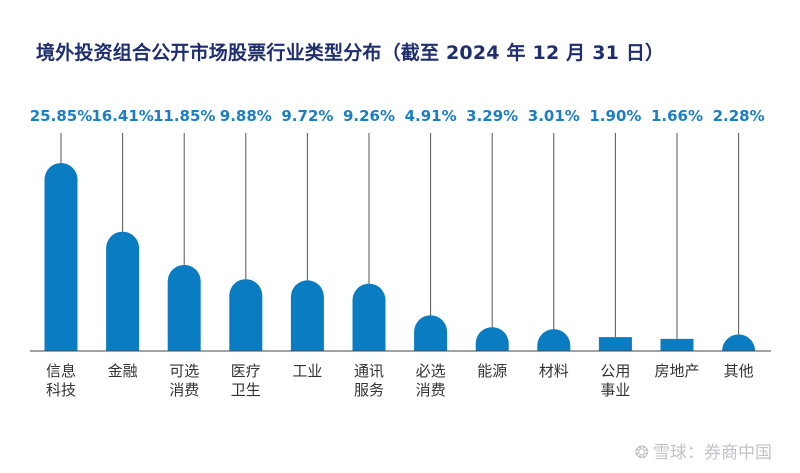 The width and height of the screenshot is (800, 473). I want to click on category-label: 事业, so click(615, 390).